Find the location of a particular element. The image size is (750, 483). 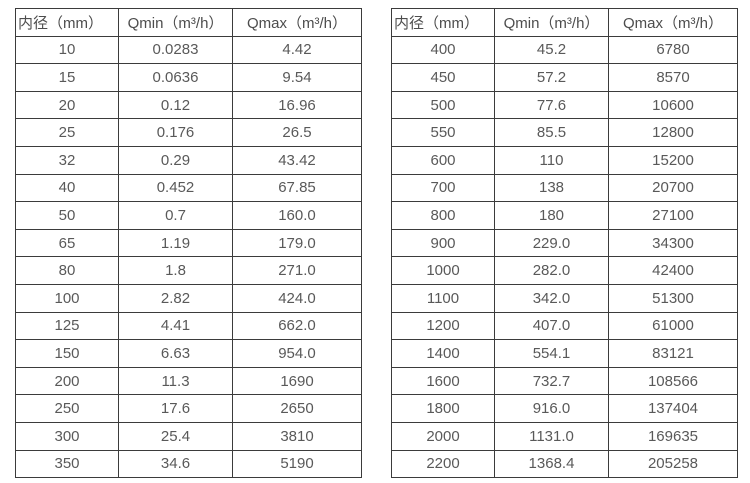

table-cell: 4.42 is located at coordinates (297, 50).